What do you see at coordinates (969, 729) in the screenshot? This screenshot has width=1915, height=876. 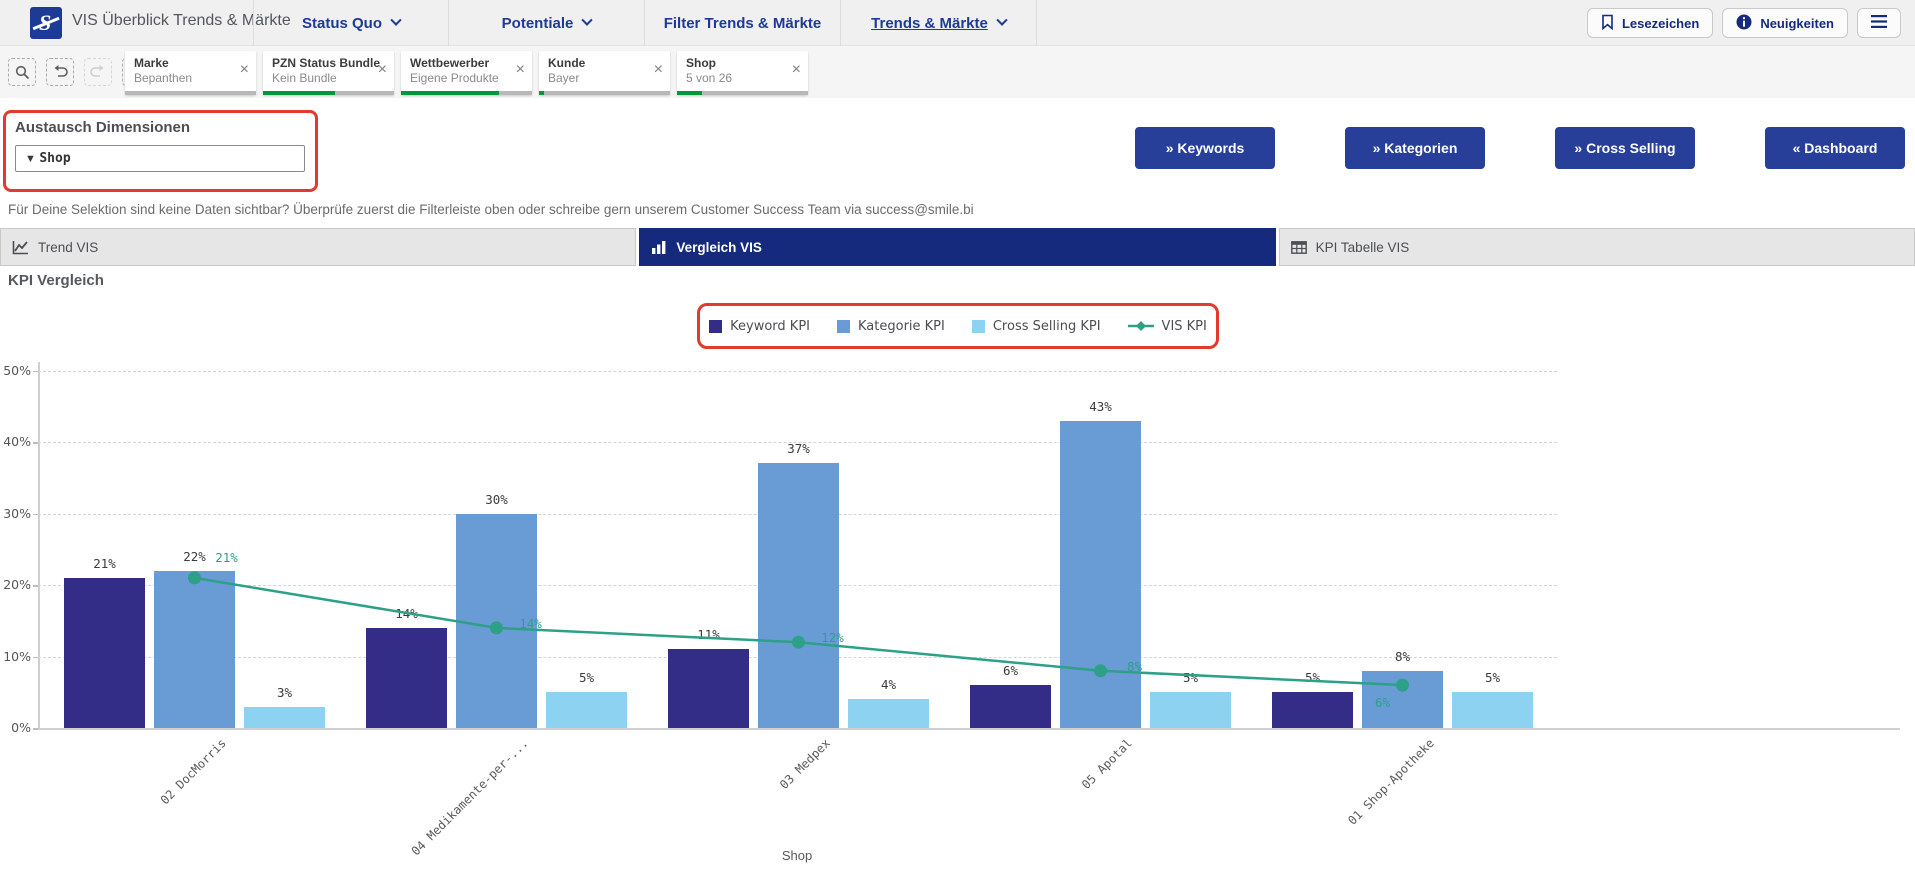 I see `x-axis-line` at bounding box center [969, 729].